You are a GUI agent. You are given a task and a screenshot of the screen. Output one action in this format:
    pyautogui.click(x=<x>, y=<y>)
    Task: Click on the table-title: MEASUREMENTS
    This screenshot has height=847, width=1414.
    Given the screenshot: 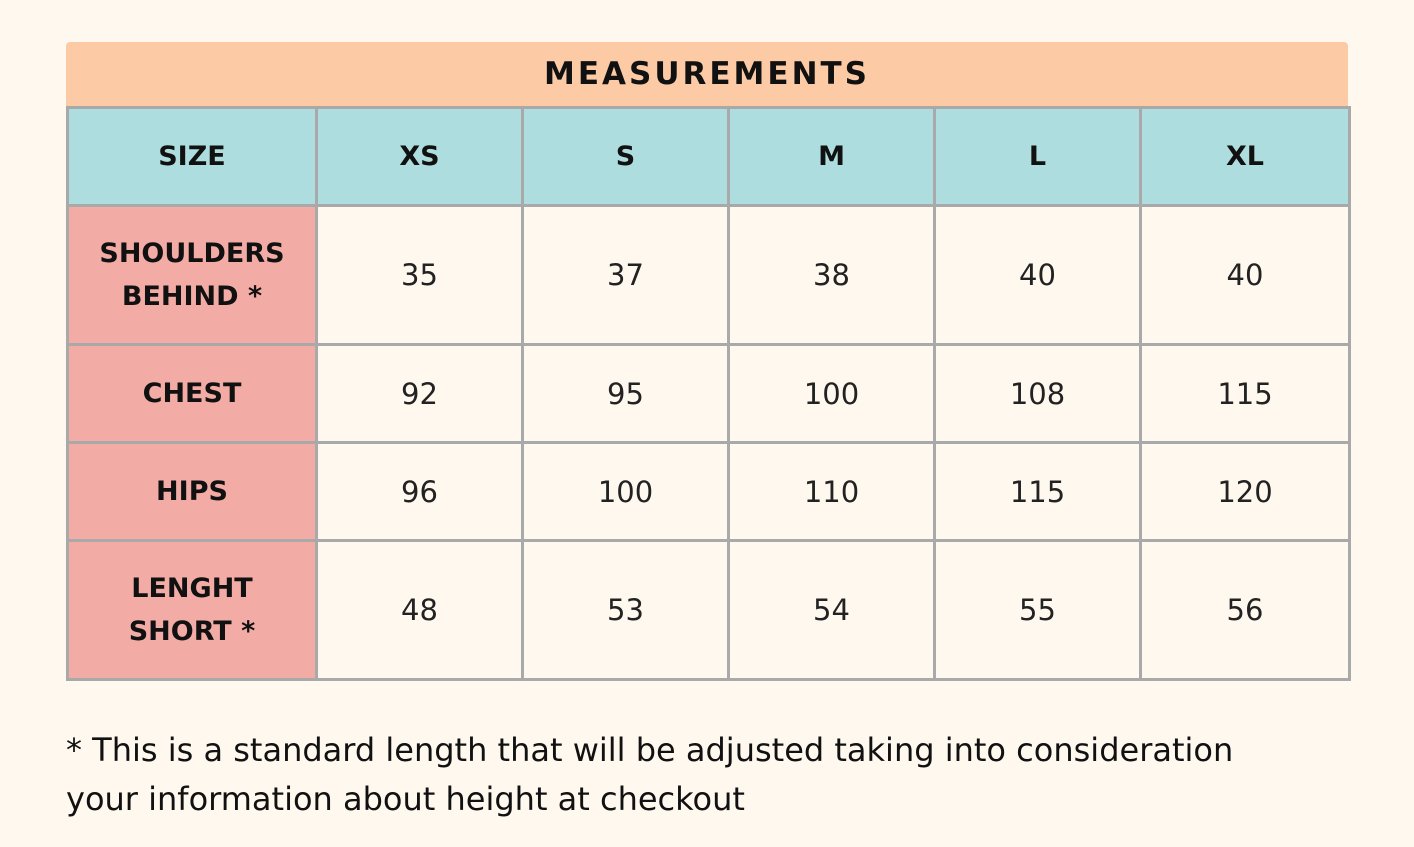 What is the action you would take?
    pyautogui.click(x=706, y=74)
    